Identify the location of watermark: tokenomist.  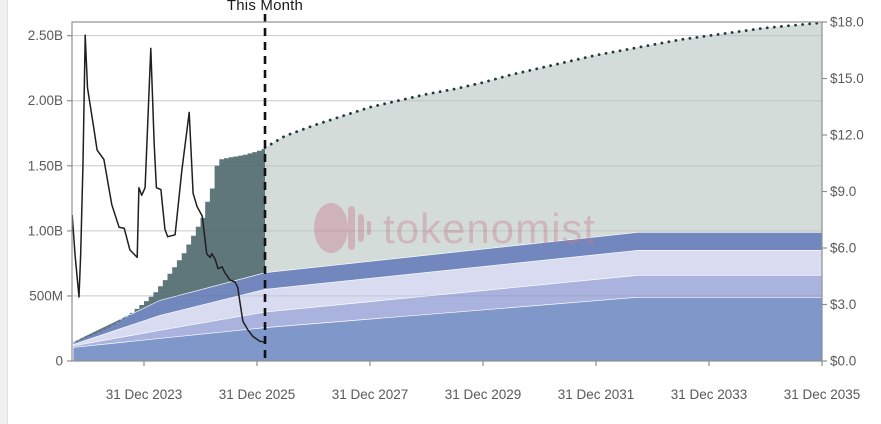
(455, 228).